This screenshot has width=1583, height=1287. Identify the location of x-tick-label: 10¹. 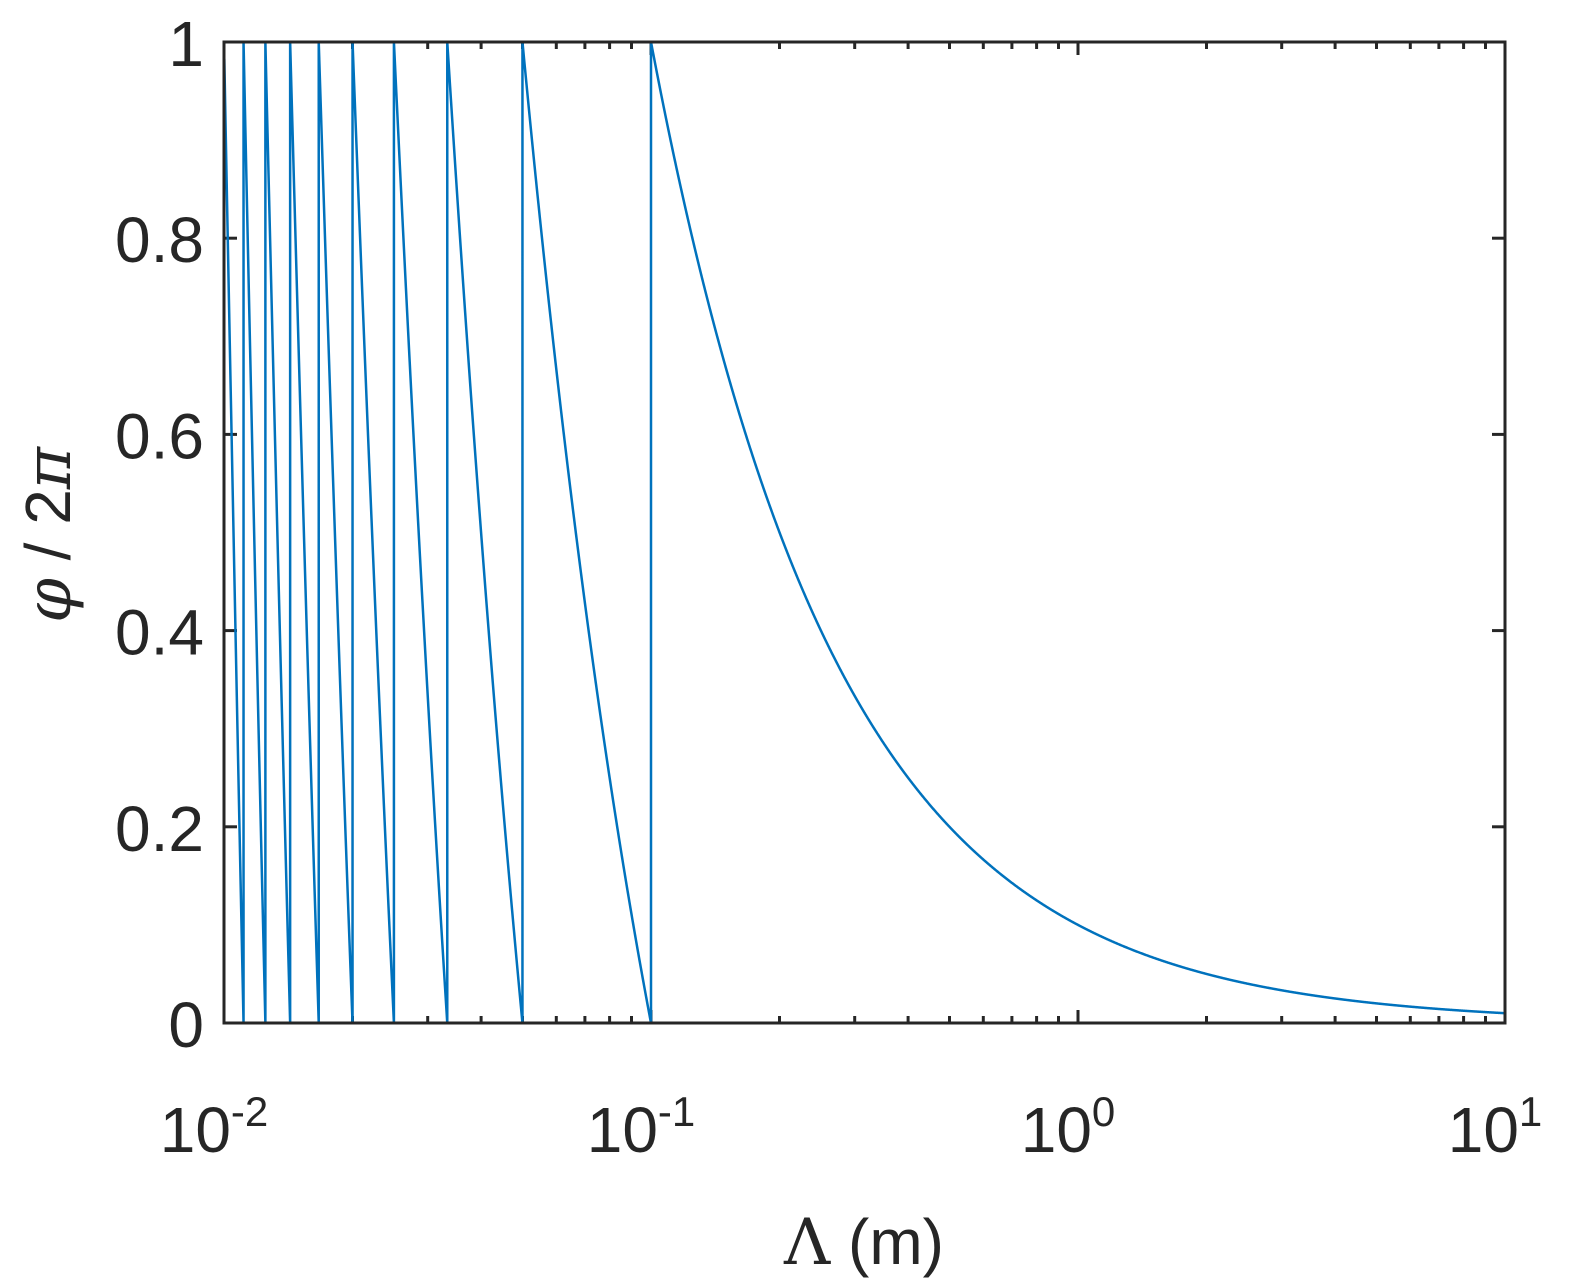
(1495, 1127).